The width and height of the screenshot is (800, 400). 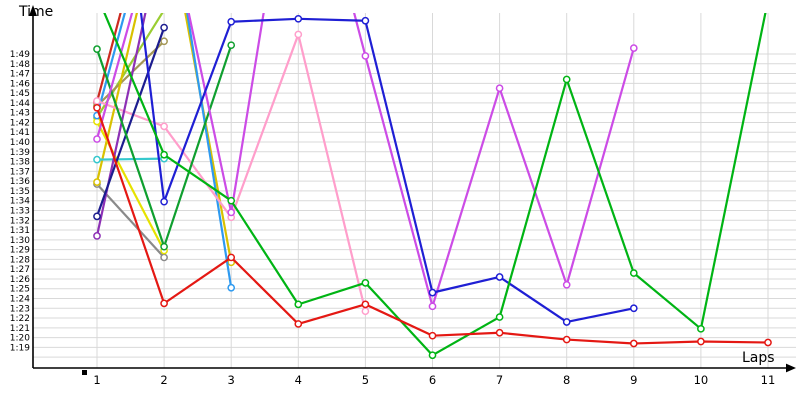 I want to click on x-tick-label: 3, so click(x=231, y=380).